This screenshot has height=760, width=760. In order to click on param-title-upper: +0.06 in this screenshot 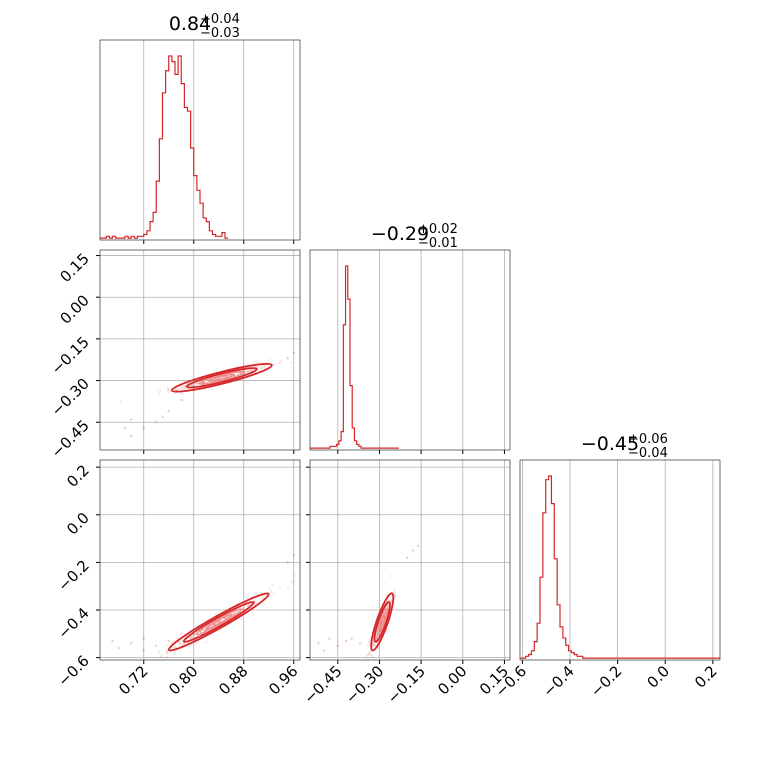, I will do `click(648, 439)`.